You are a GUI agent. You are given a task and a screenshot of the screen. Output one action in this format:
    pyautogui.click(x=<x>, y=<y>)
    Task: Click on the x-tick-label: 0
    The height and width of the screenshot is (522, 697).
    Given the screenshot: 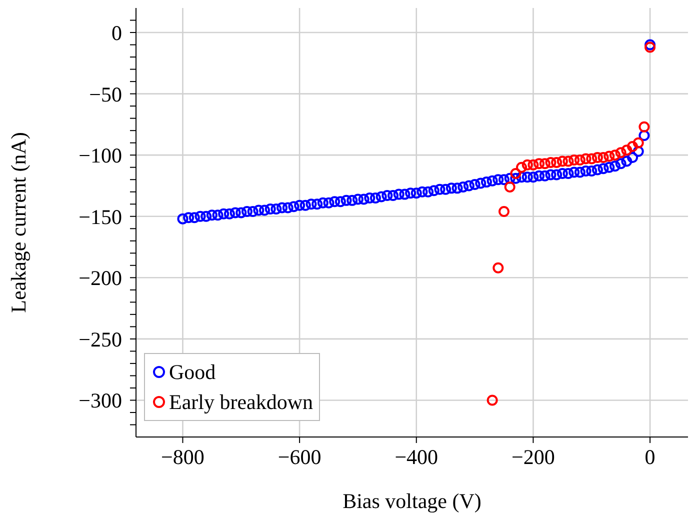 What is the action you would take?
    pyautogui.click(x=650, y=456)
    